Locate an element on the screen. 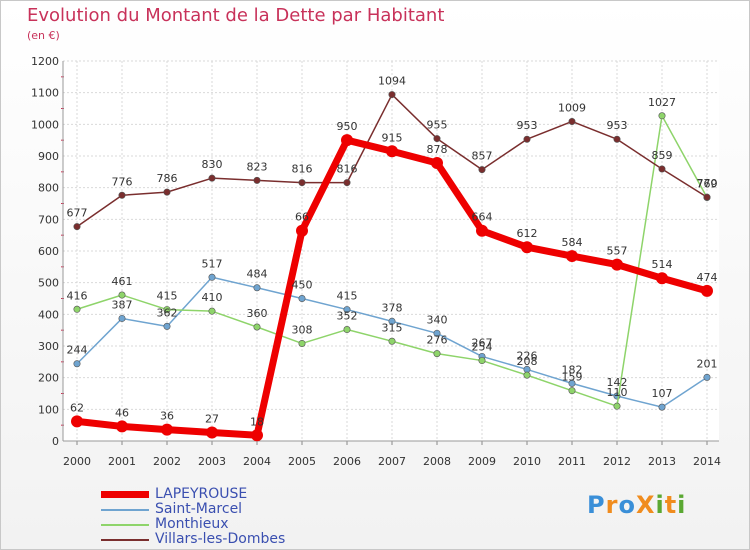 The image size is (750, 550). y-tick-label: 200 is located at coordinates (48, 378).